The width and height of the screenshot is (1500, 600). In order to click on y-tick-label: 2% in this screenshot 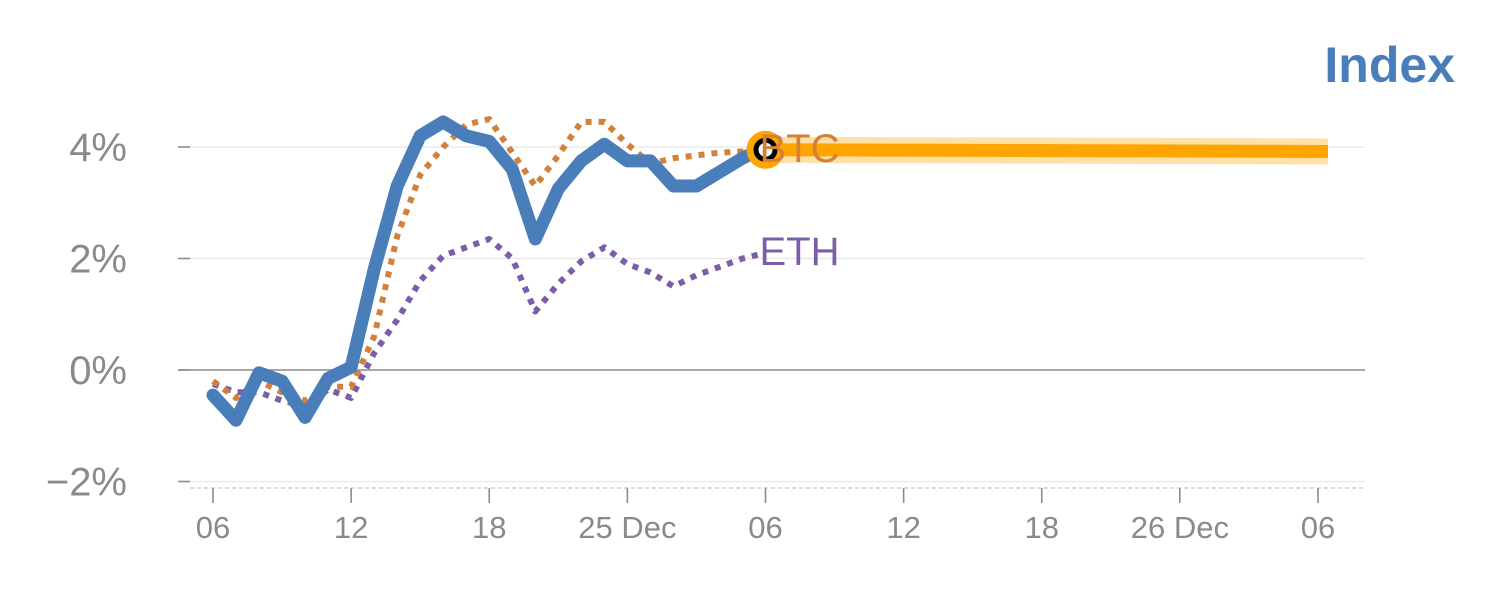, I will do `click(98, 260)`.